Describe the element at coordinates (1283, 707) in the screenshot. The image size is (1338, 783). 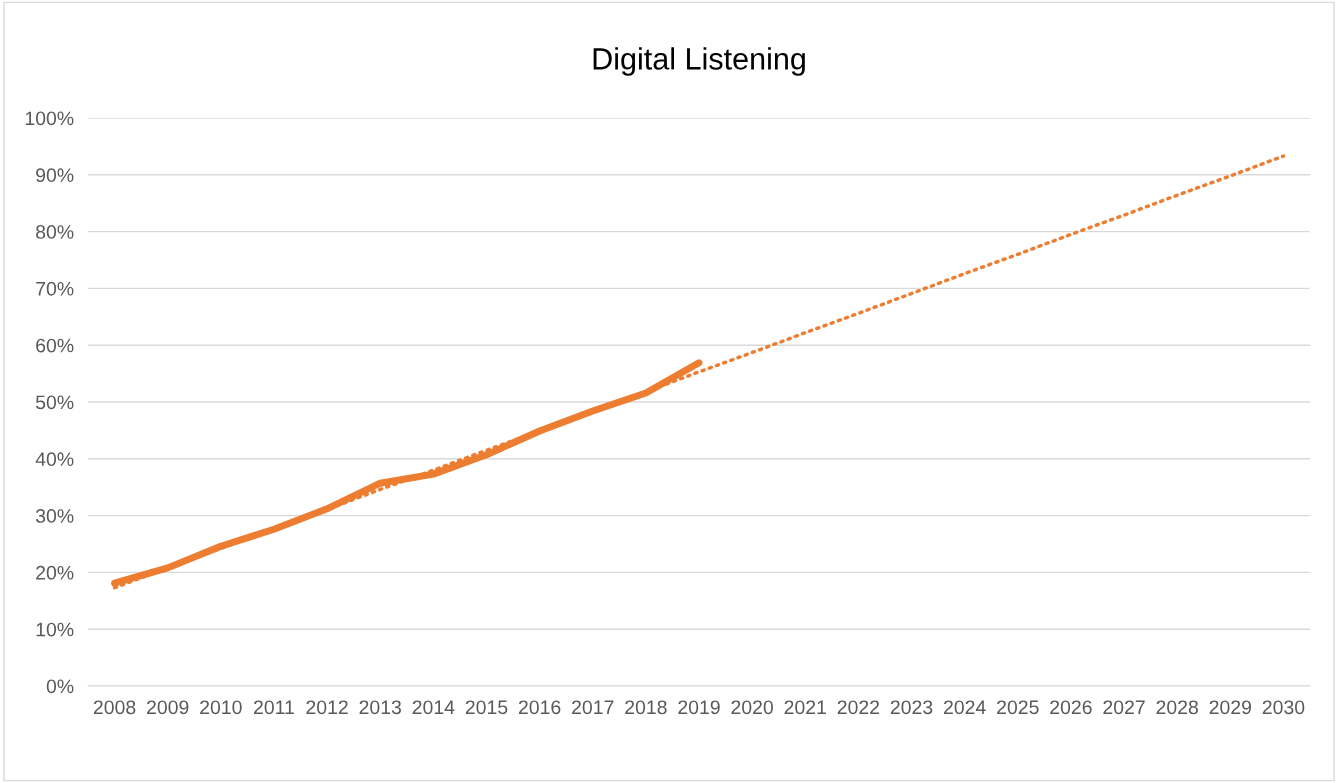
I see `x-tick-label: 2030` at that location.